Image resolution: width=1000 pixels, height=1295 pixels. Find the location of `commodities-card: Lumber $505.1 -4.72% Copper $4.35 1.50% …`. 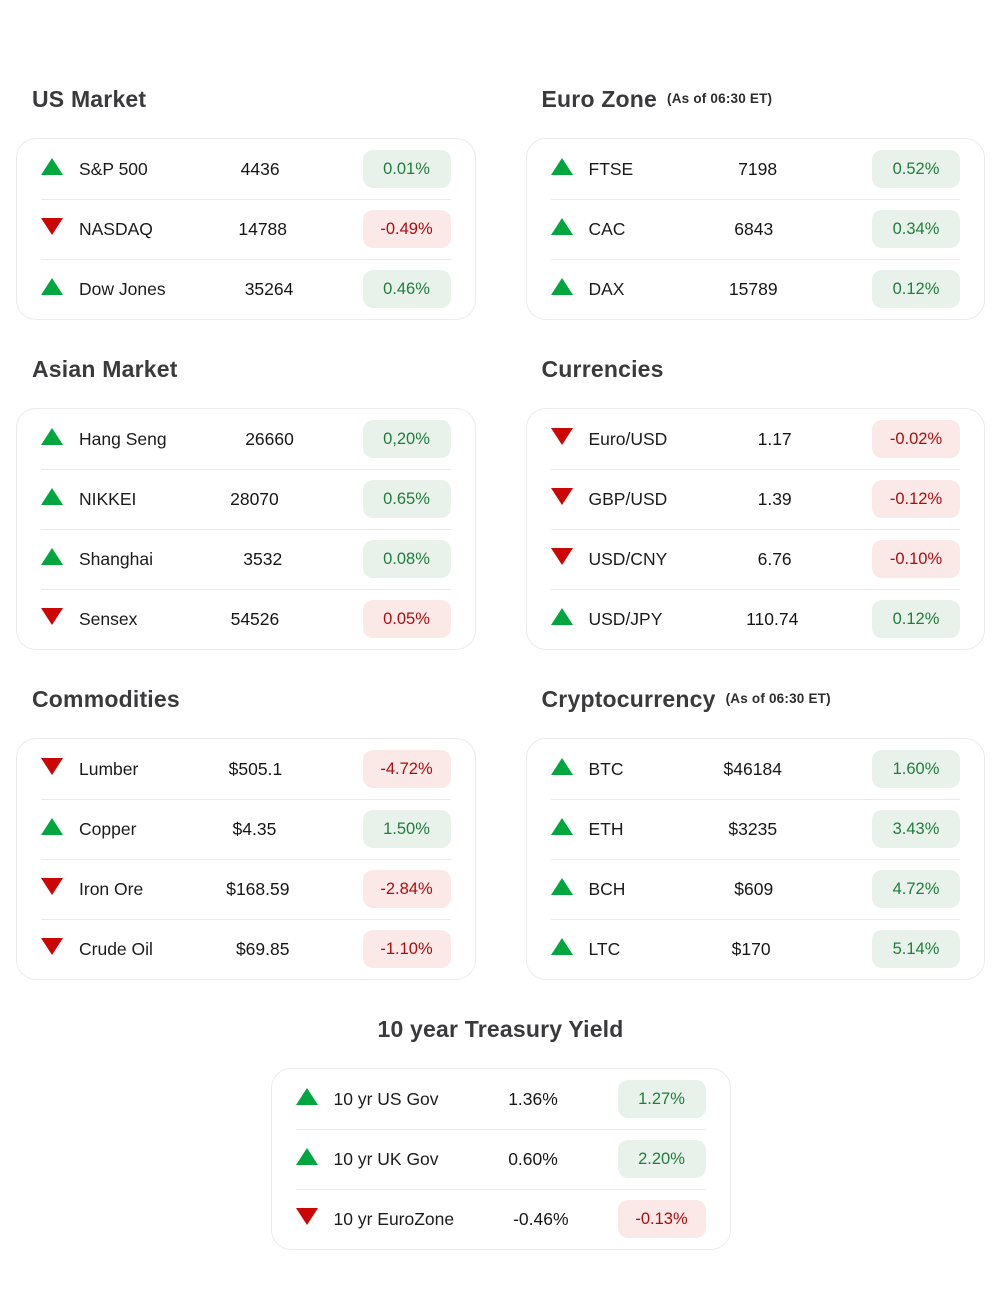

commodities-card: Lumber $505.1 -4.72% Copper $4.35 1.50% … is located at coordinates (246, 859).